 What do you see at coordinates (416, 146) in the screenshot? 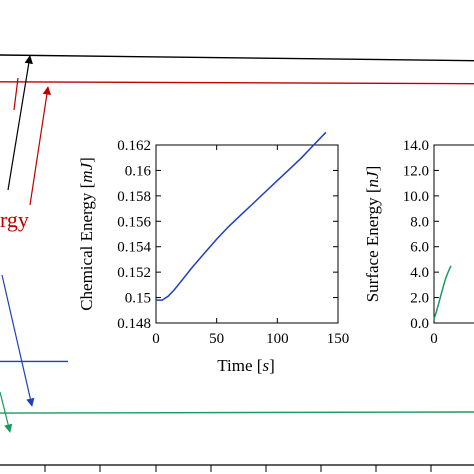
I see `surface-y-tick-label-7: 14.0` at bounding box center [416, 146].